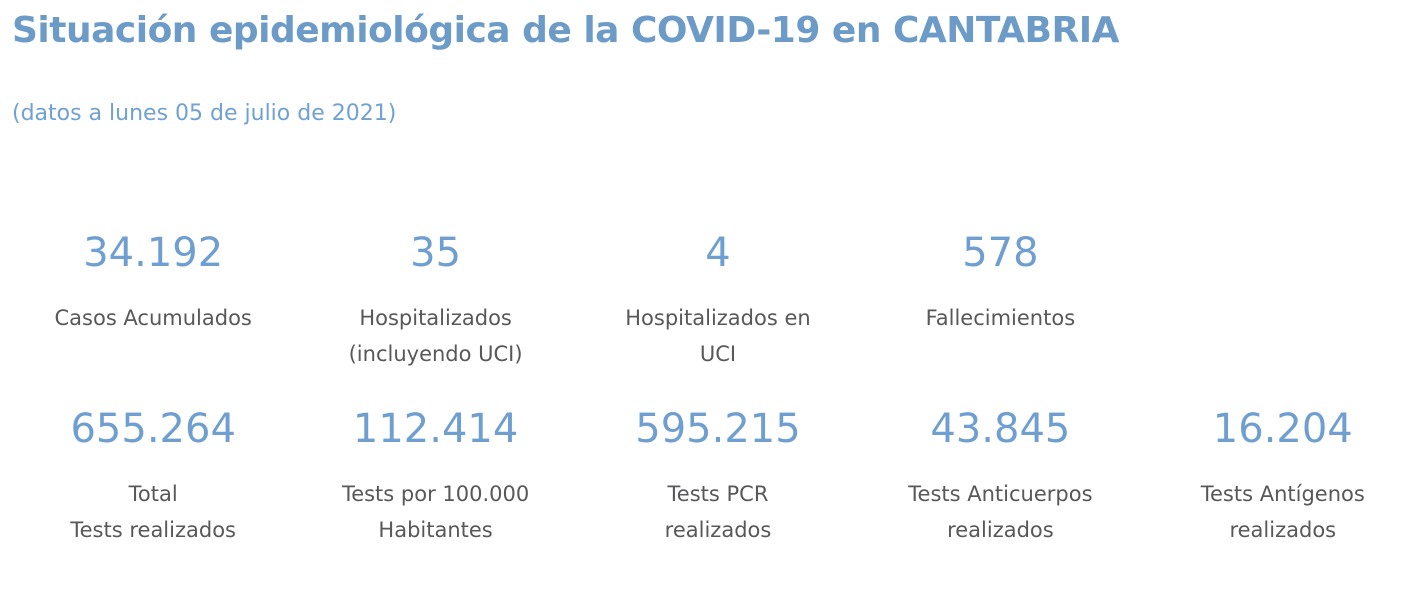 The height and width of the screenshot is (590, 1428). What do you see at coordinates (153, 428) in the screenshot?
I see `stat-value: 655.264` at bounding box center [153, 428].